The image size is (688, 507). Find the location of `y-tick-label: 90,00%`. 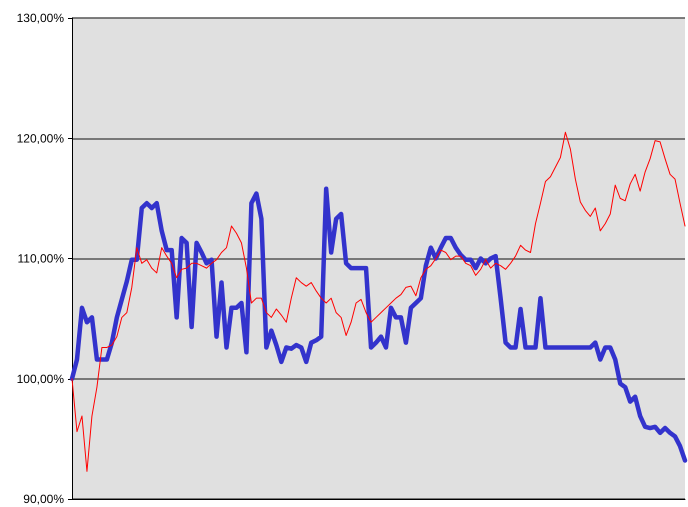

y-tick-label: 90,00% is located at coordinates (43, 499).